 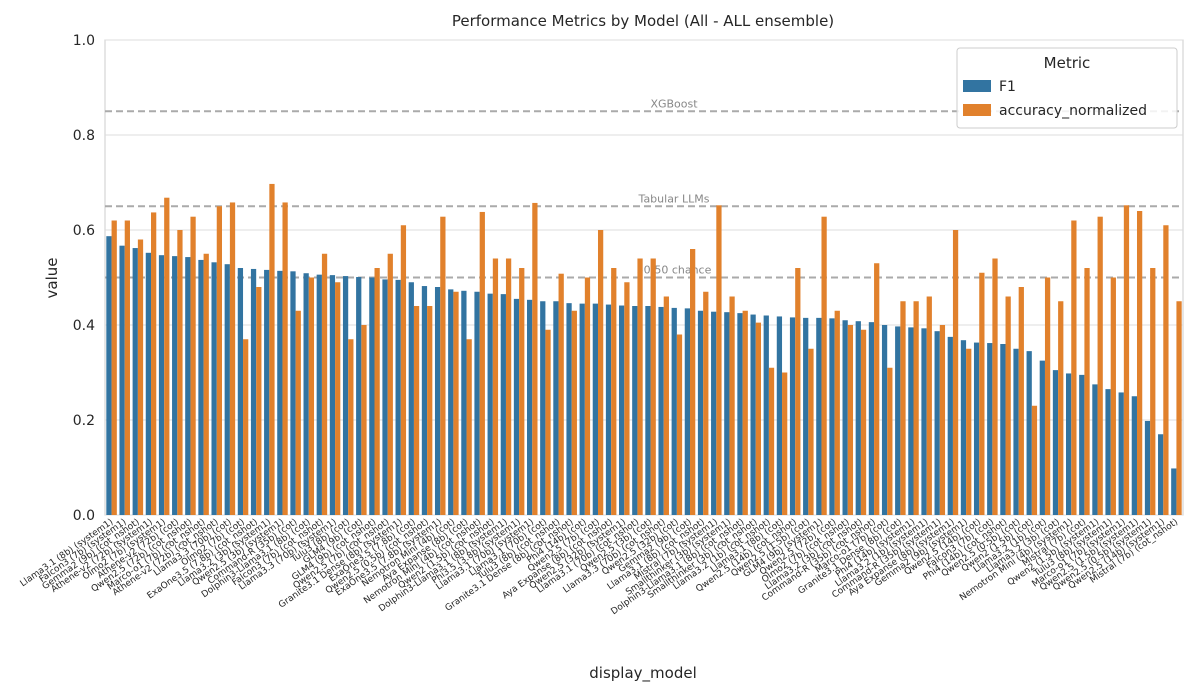 What do you see at coordinates (84, 516) in the screenshot?
I see `y-tick-label: 0.0` at bounding box center [84, 516].